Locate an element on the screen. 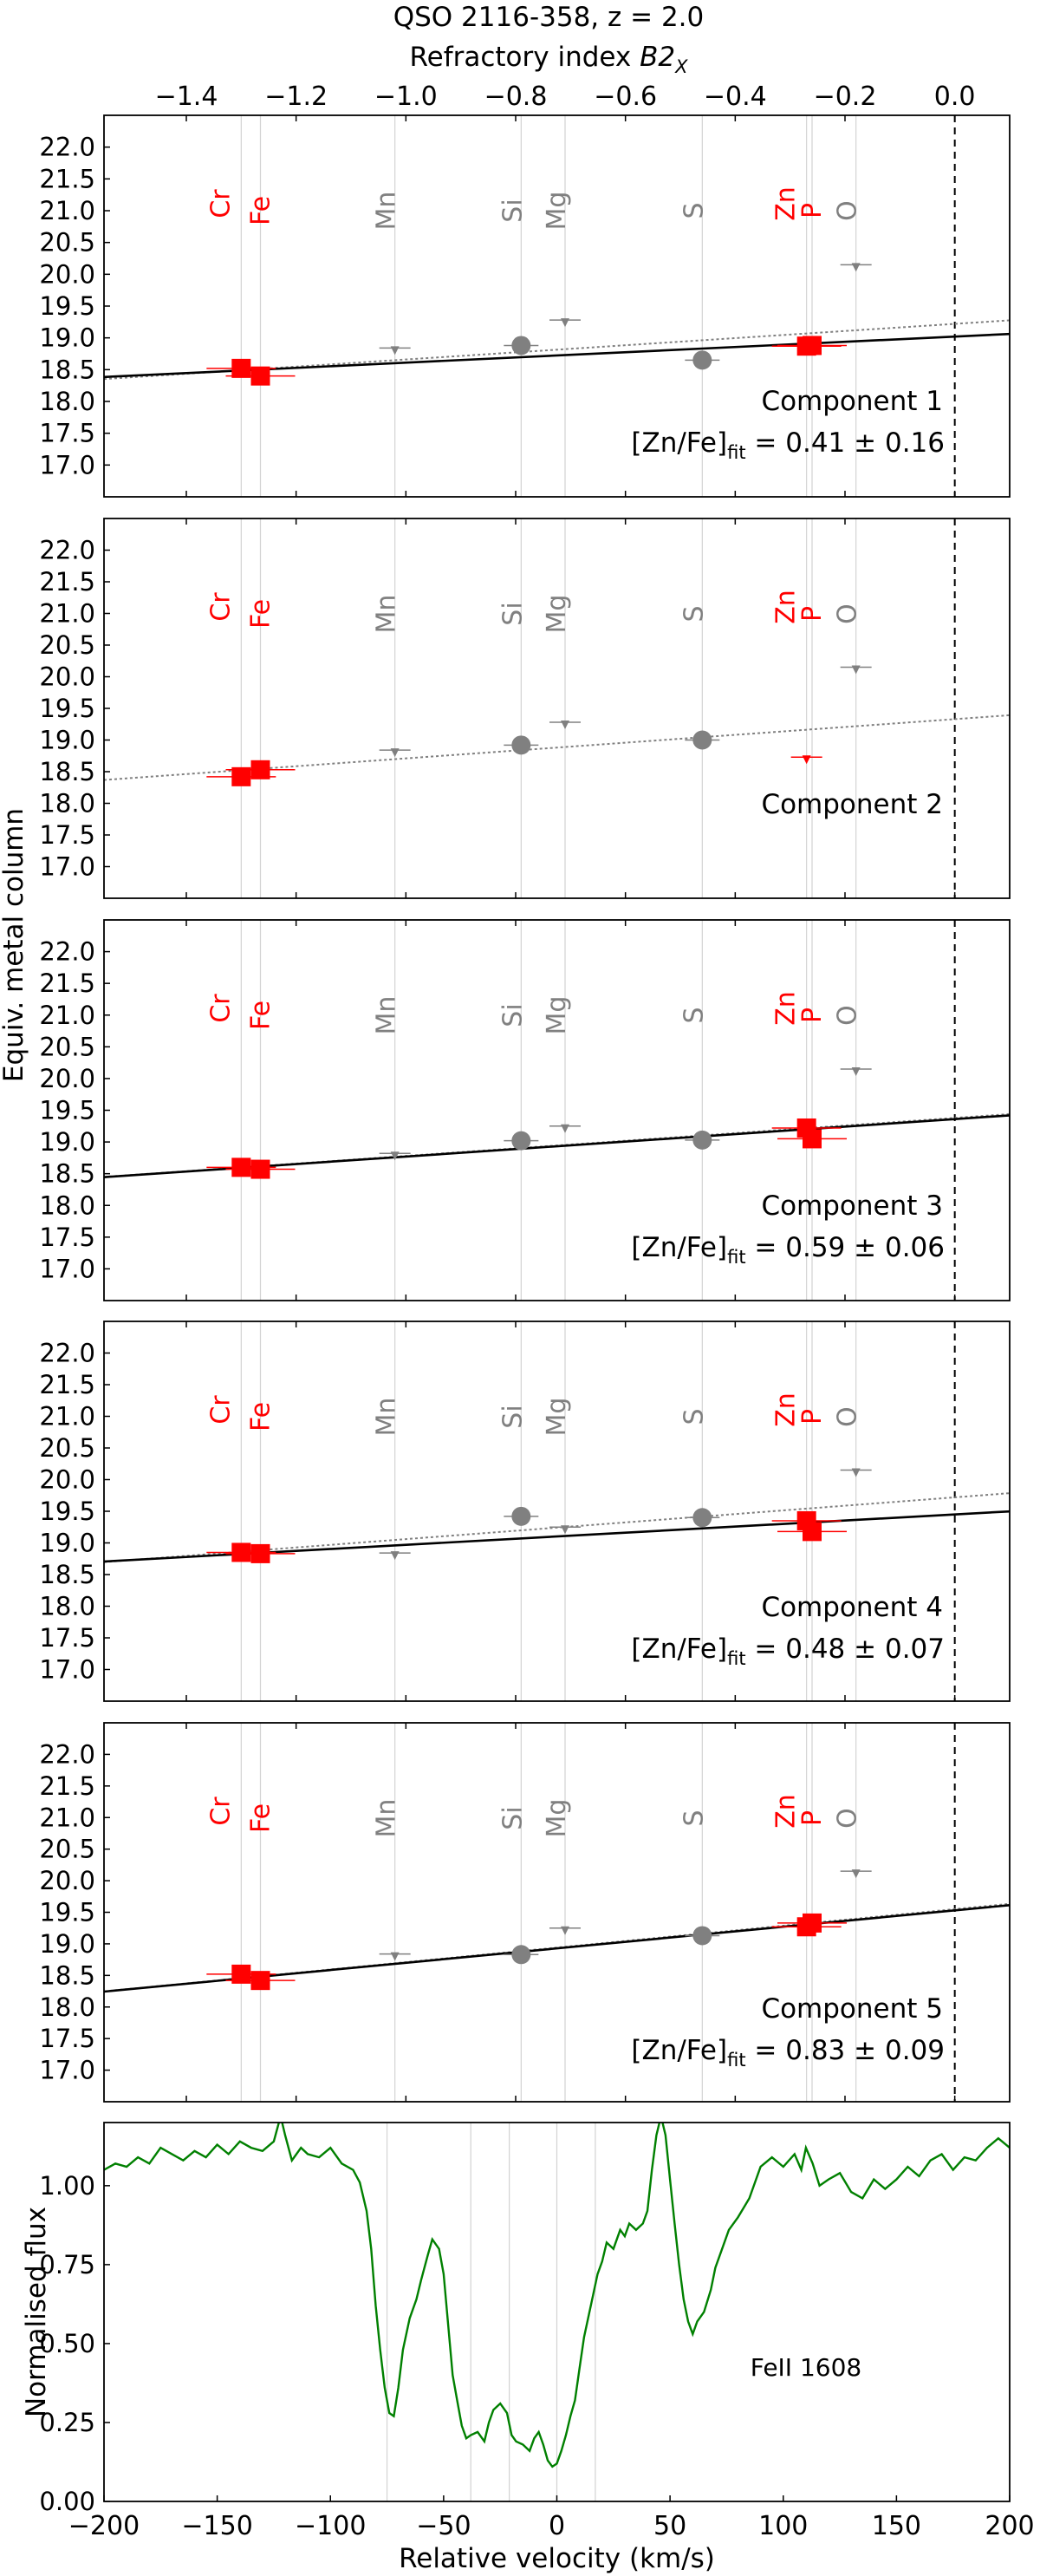  line-label: FeII 1608 is located at coordinates (806, 2368).